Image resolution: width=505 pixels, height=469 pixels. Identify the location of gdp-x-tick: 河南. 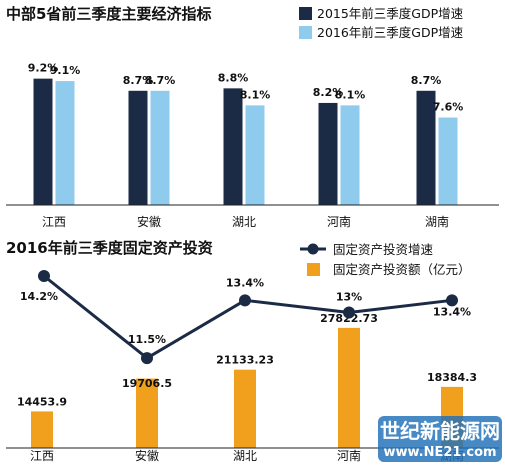
(339, 221).